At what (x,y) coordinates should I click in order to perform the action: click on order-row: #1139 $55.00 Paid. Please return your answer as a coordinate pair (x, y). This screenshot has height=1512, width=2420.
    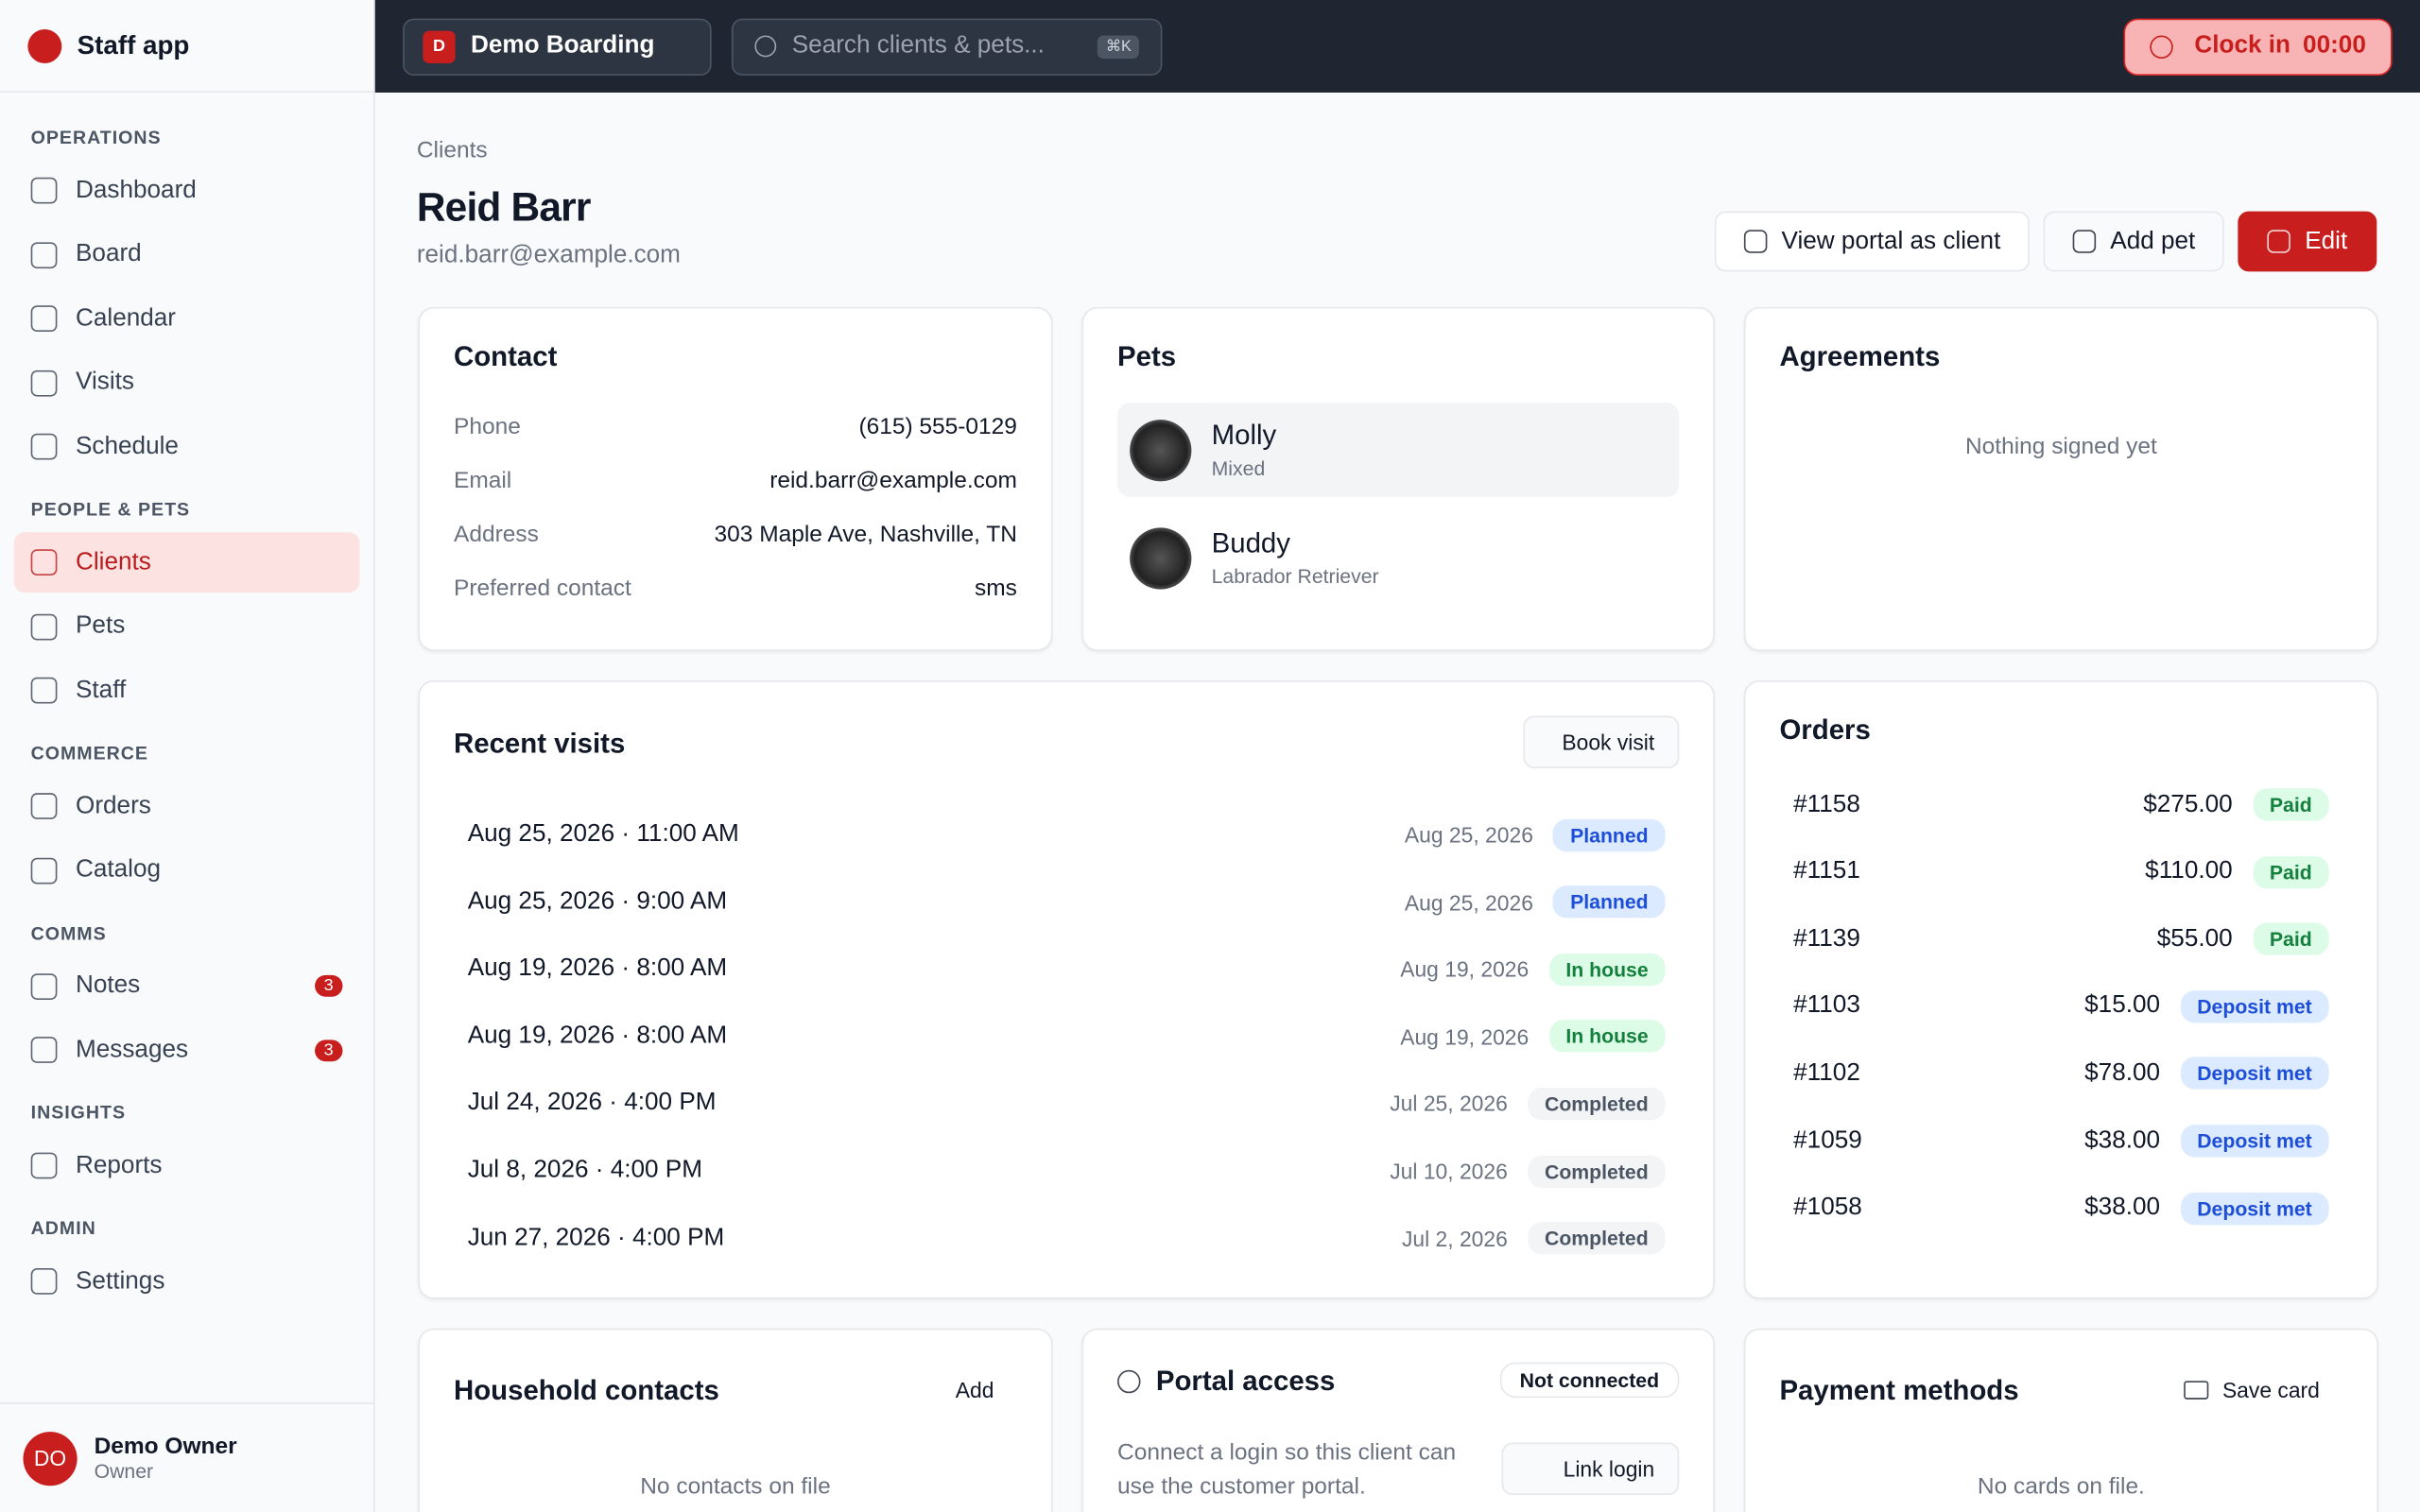
    Looking at the image, I should click on (2061, 938).